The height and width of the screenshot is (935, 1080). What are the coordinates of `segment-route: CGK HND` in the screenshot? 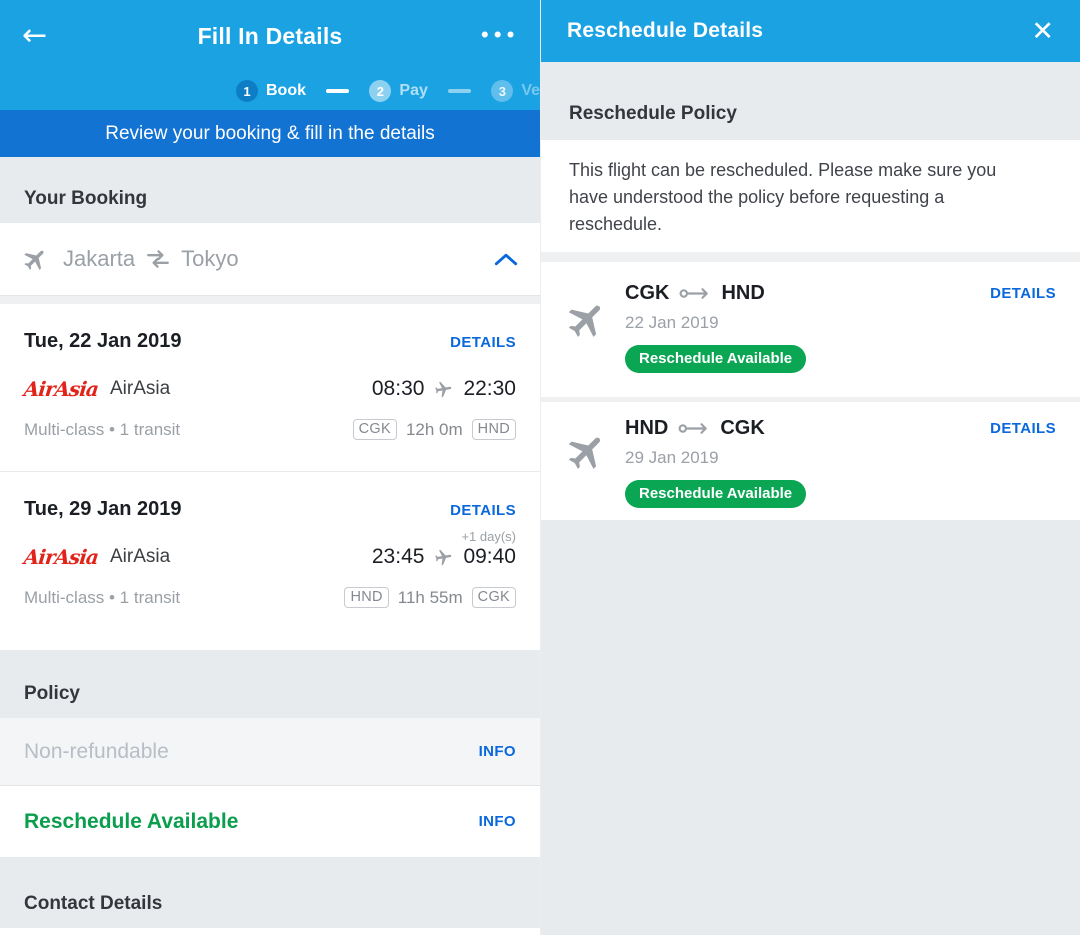 It's located at (695, 293).